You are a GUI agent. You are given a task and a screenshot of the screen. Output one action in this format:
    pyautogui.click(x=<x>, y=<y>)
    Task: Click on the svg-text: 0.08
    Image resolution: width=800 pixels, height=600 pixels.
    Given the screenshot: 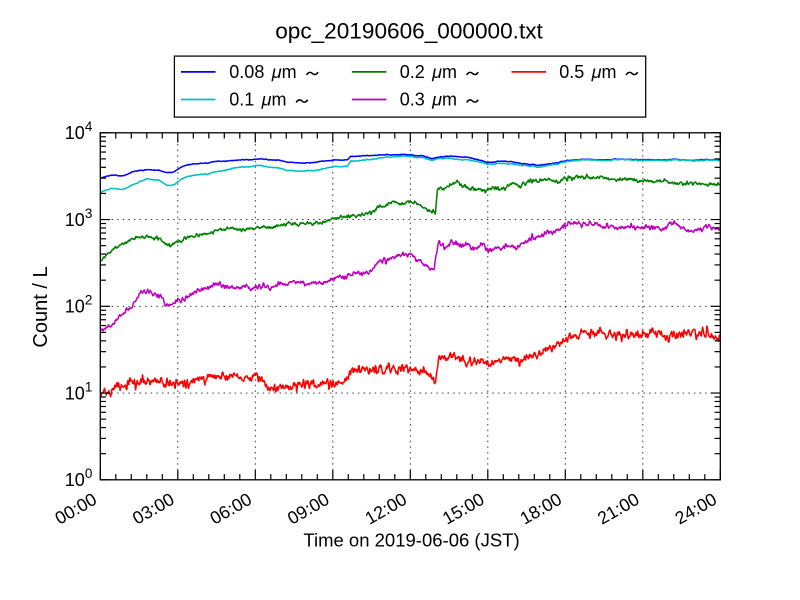 What is the action you would take?
    pyautogui.click(x=246, y=72)
    